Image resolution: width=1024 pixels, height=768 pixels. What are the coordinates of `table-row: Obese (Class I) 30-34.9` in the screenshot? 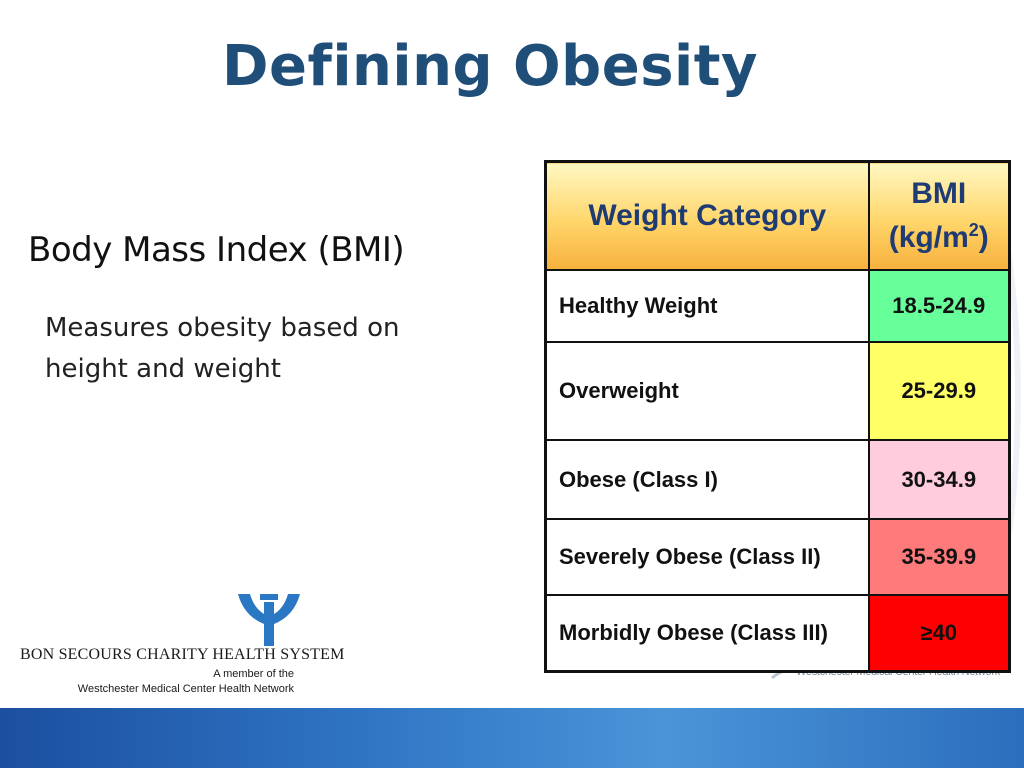 It's located at (777, 479).